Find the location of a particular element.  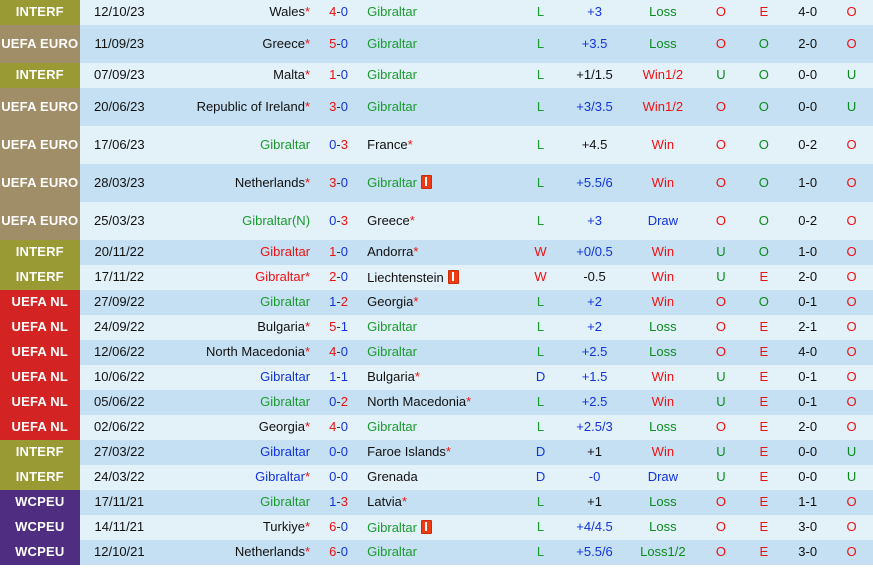

away-team: Liechtenstein is located at coordinates (442, 277).